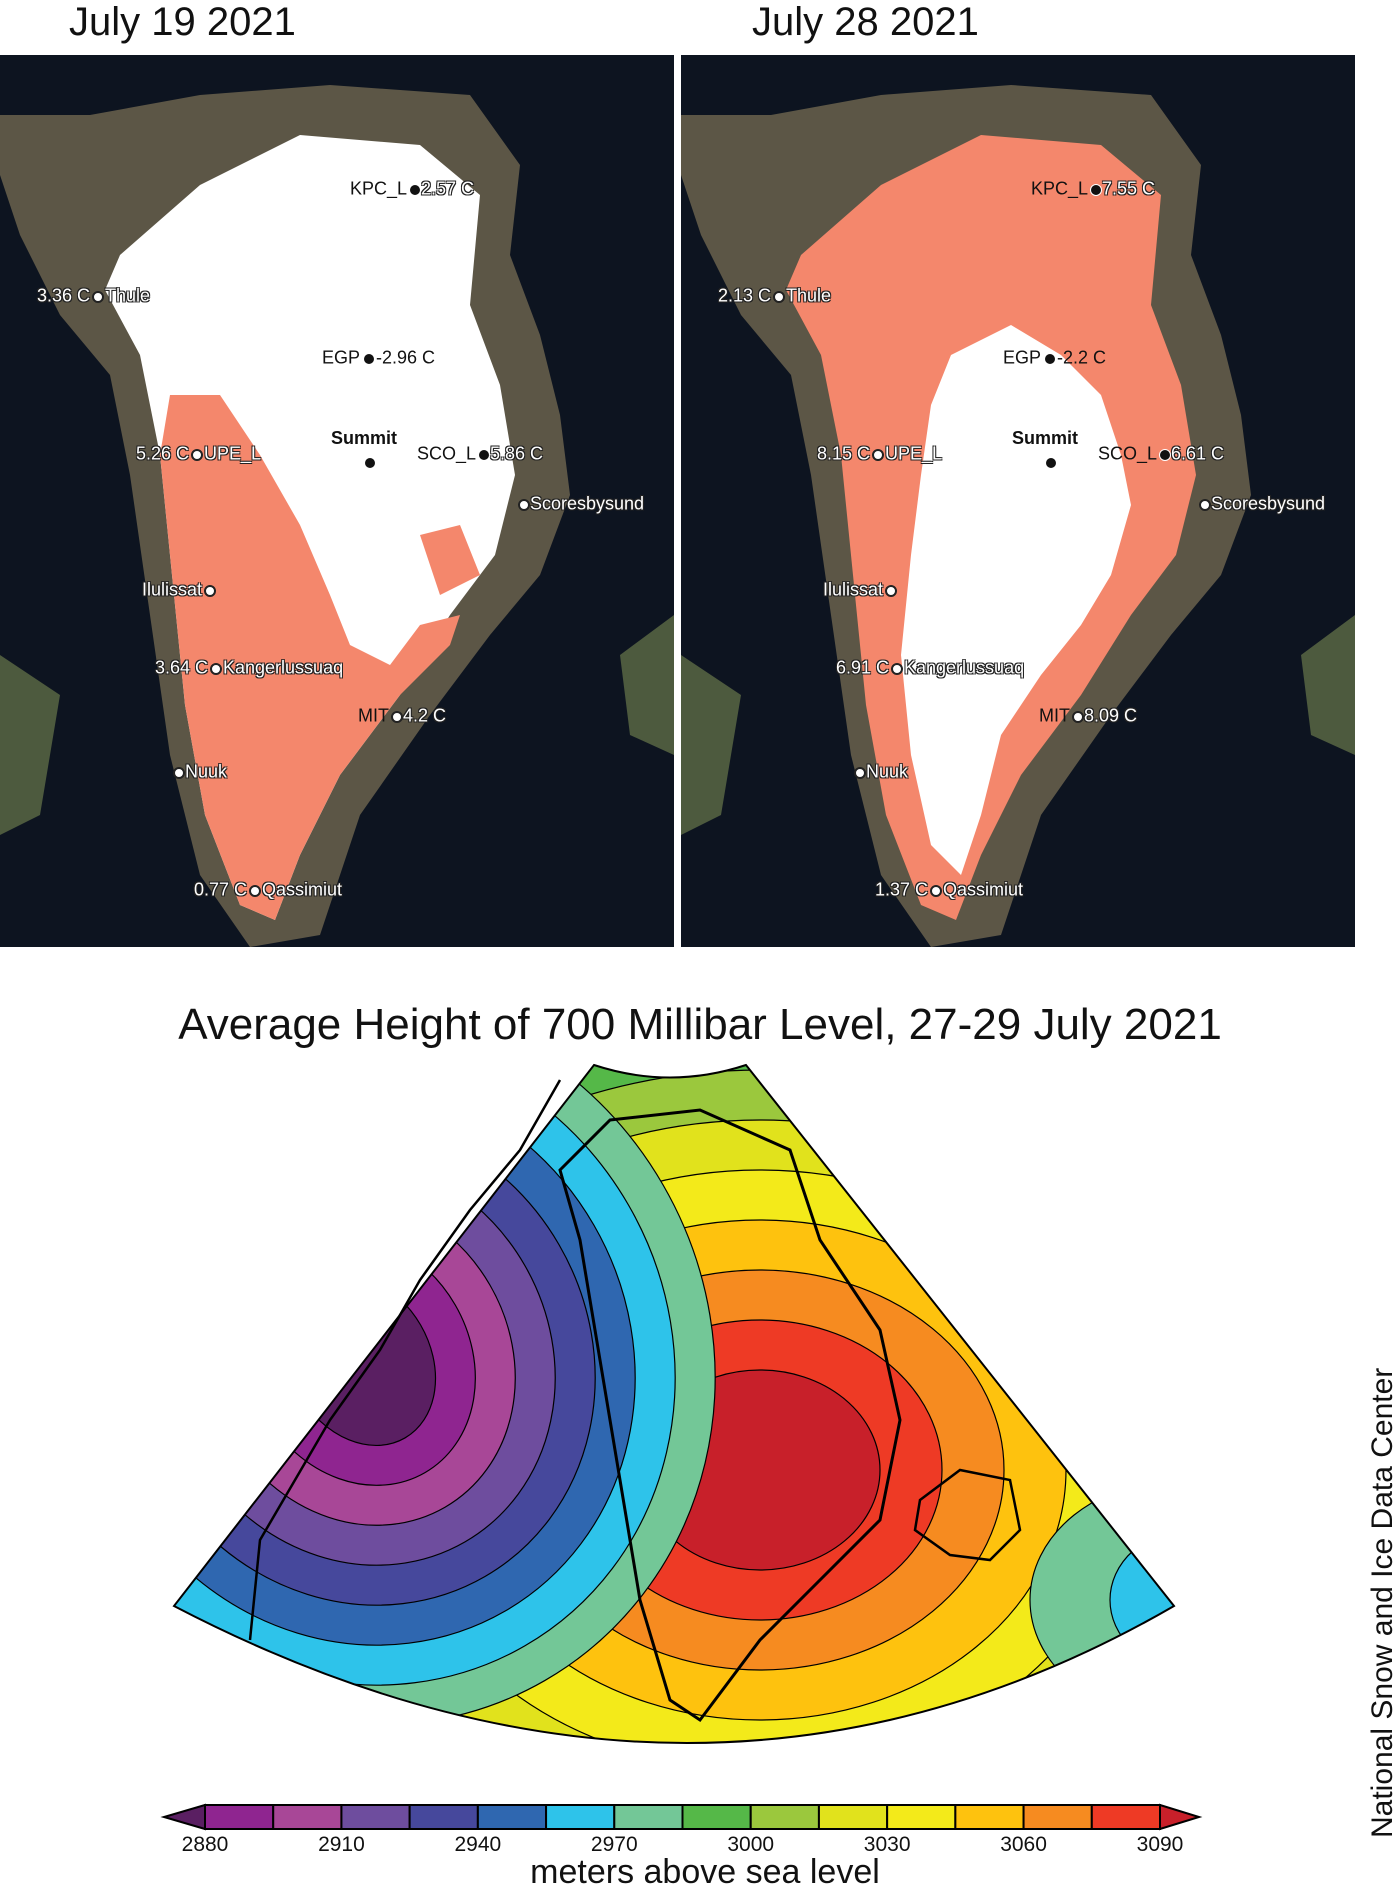 Image resolution: width=1400 pixels, height=1895 pixels. What do you see at coordinates (1129, 188) in the screenshot?
I see `station-kpc_l-temp: 7.55 C` at bounding box center [1129, 188].